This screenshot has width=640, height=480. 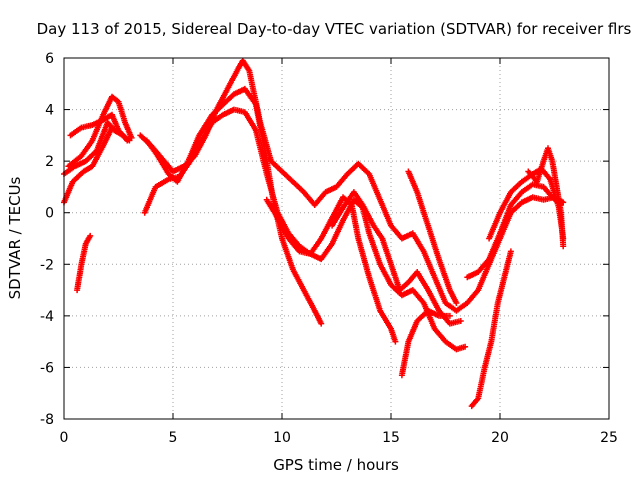 What do you see at coordinates (500, 438) in the screenshot?
I see `x-tick-label: 20` at bounding box center [500, 438].